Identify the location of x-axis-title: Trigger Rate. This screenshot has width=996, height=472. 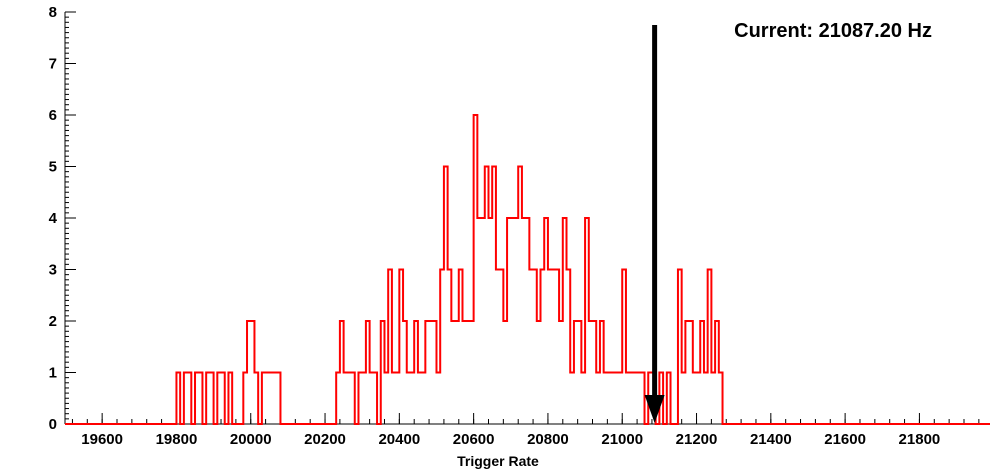
(498, 461).